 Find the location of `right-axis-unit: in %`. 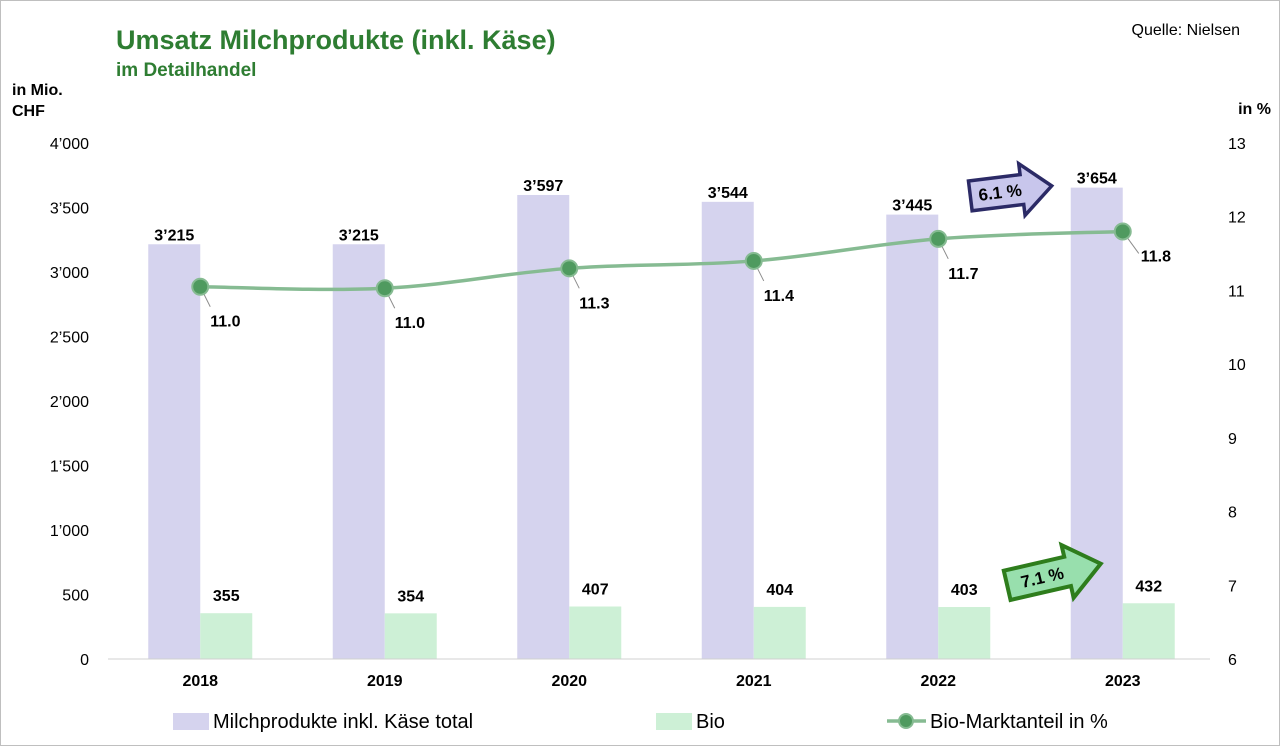

right-axis-unit: in % is located at coordinates (1254, 109).